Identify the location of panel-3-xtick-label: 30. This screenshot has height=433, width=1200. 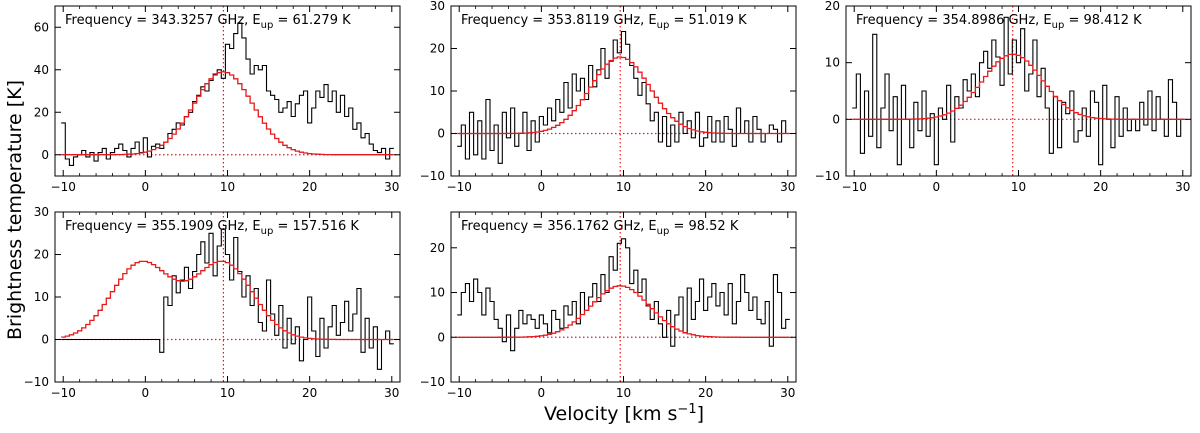
(1182, 187).